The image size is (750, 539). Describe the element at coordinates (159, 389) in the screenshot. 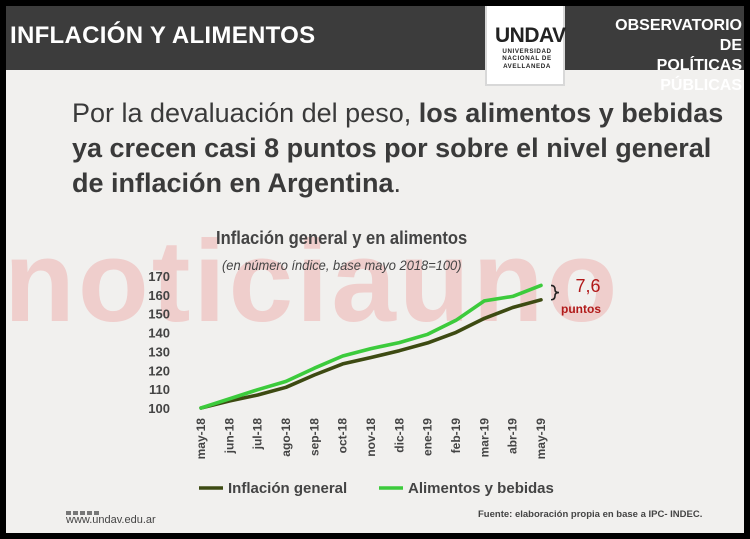

I see `y-tick-label: 110` at that location.